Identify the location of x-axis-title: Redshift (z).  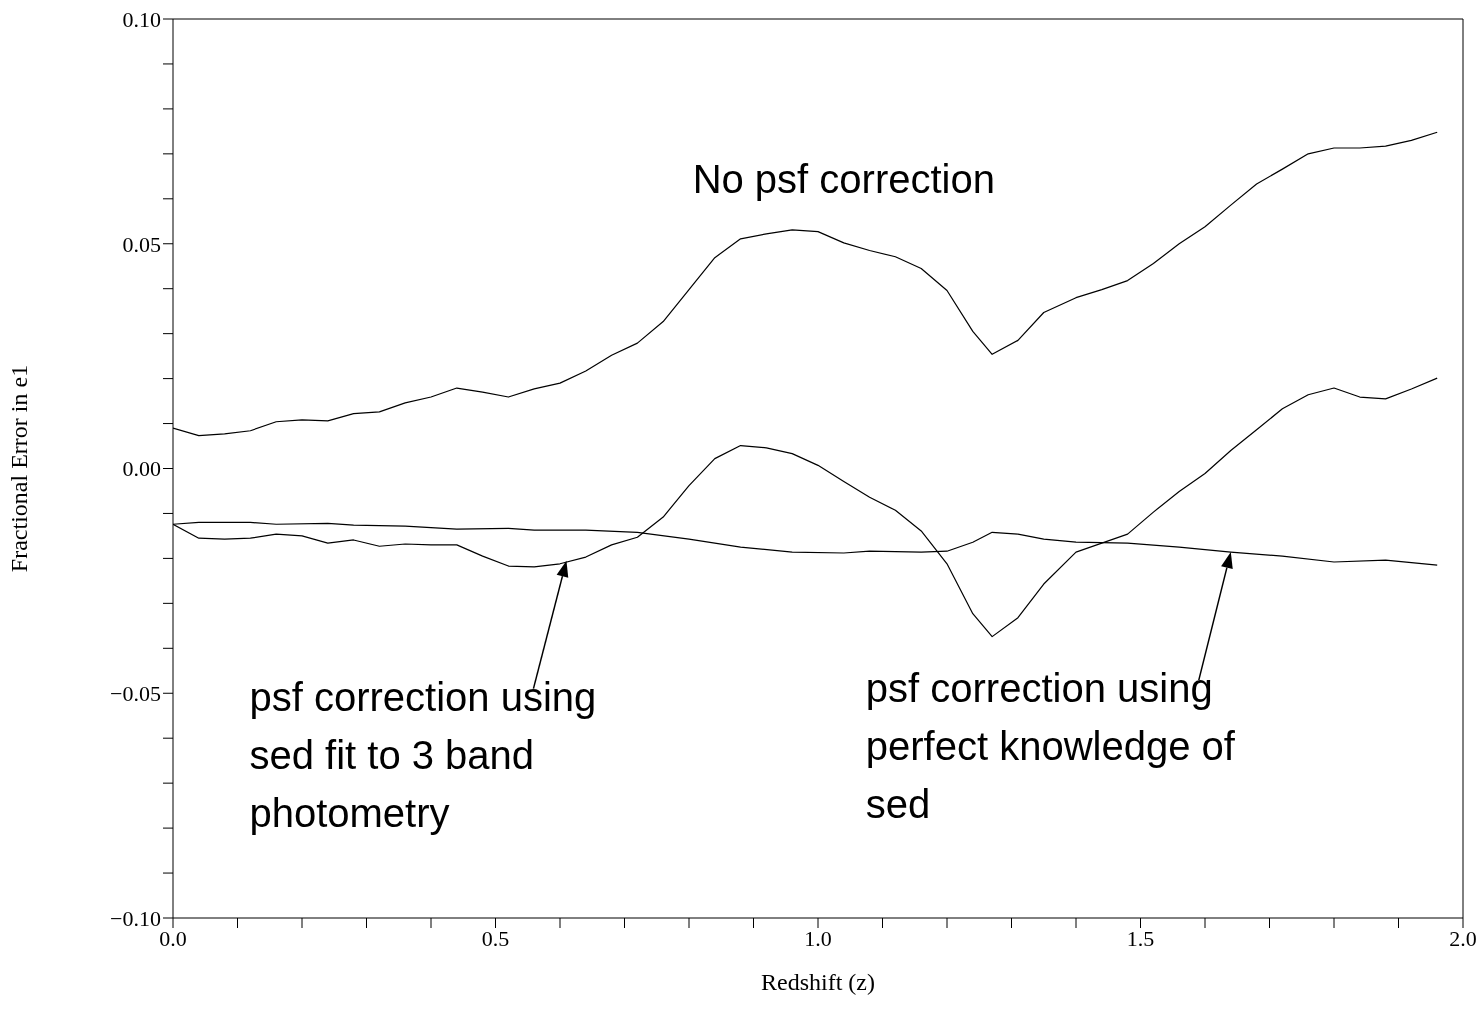
(818, 982).